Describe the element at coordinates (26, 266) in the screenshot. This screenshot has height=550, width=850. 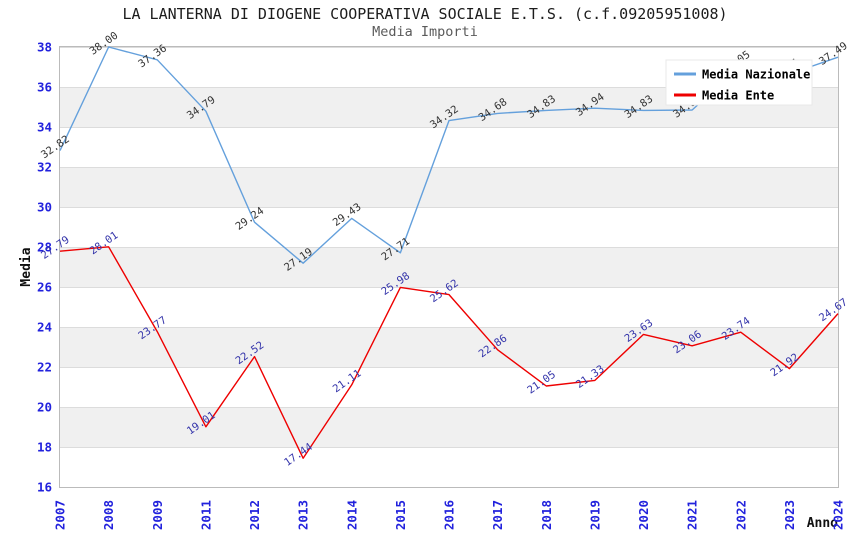
I see `y-axis-label: Media` at that location.